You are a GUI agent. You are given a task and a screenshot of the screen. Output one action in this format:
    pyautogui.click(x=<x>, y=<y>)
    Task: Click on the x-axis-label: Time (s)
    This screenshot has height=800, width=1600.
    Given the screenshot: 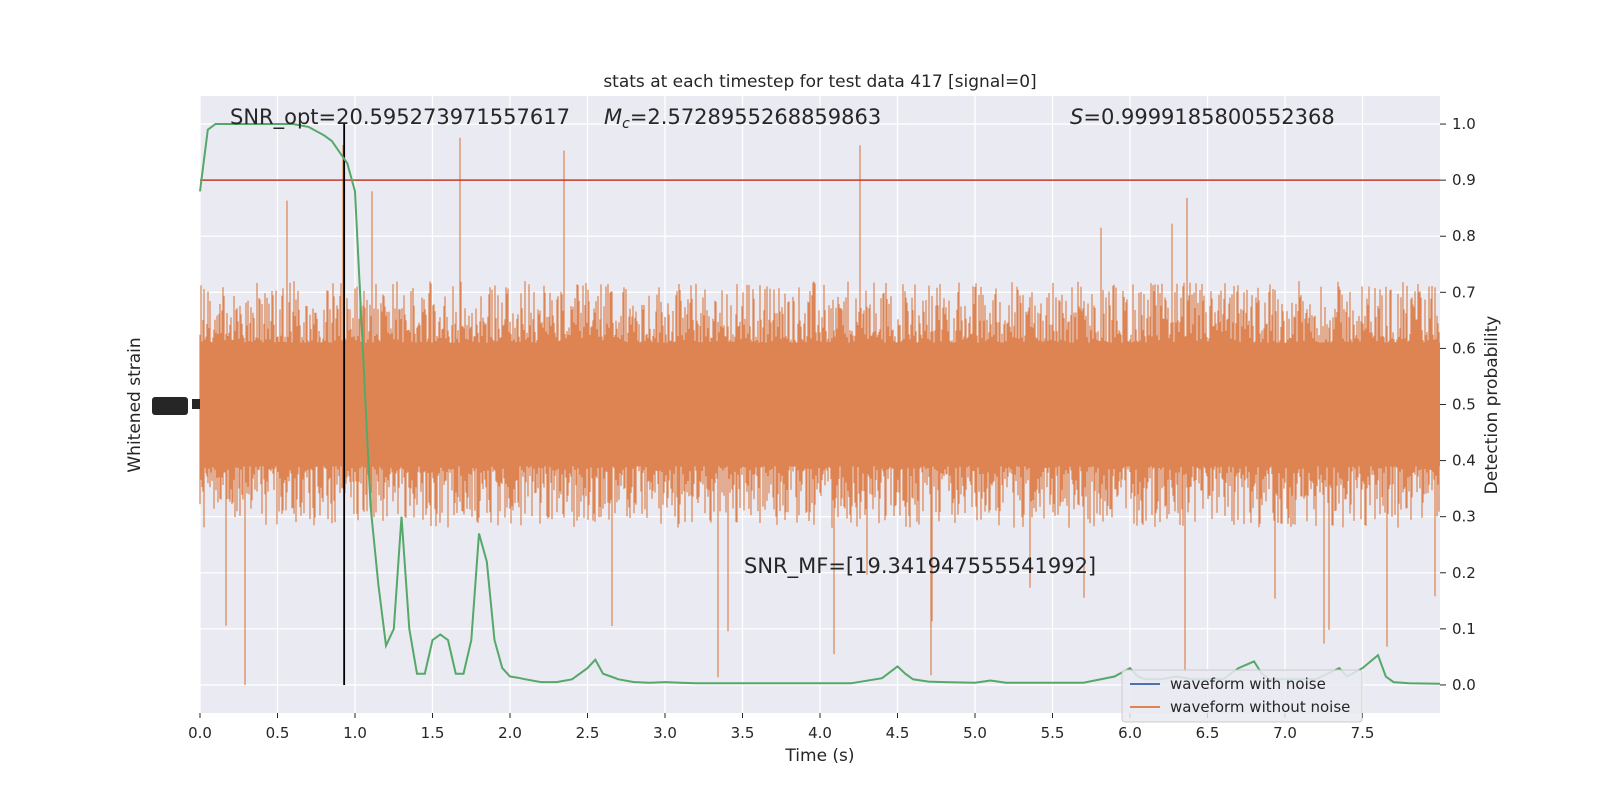 What is the action you would take?
    pyautogui.click(x=819, y=756)
    